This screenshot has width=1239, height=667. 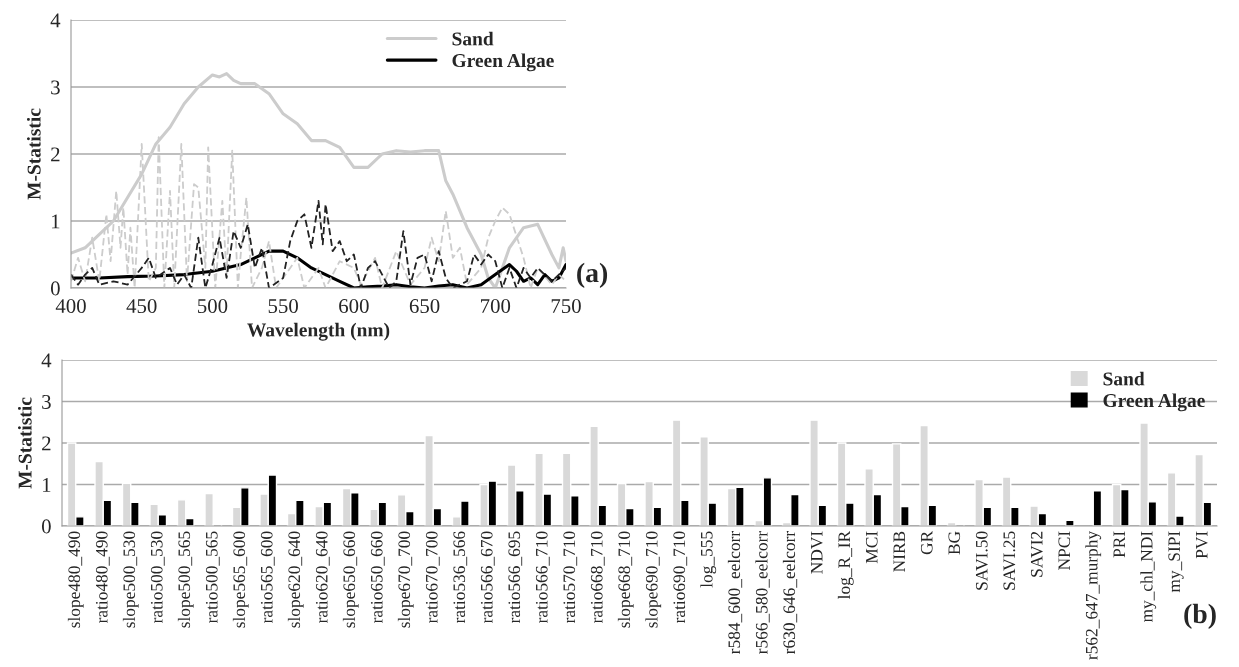 What do you see at coordinates (318, 331) in the screenshot?
I see `x-axis-title: Wavelength (nm)` at bounding box center [318, 331].